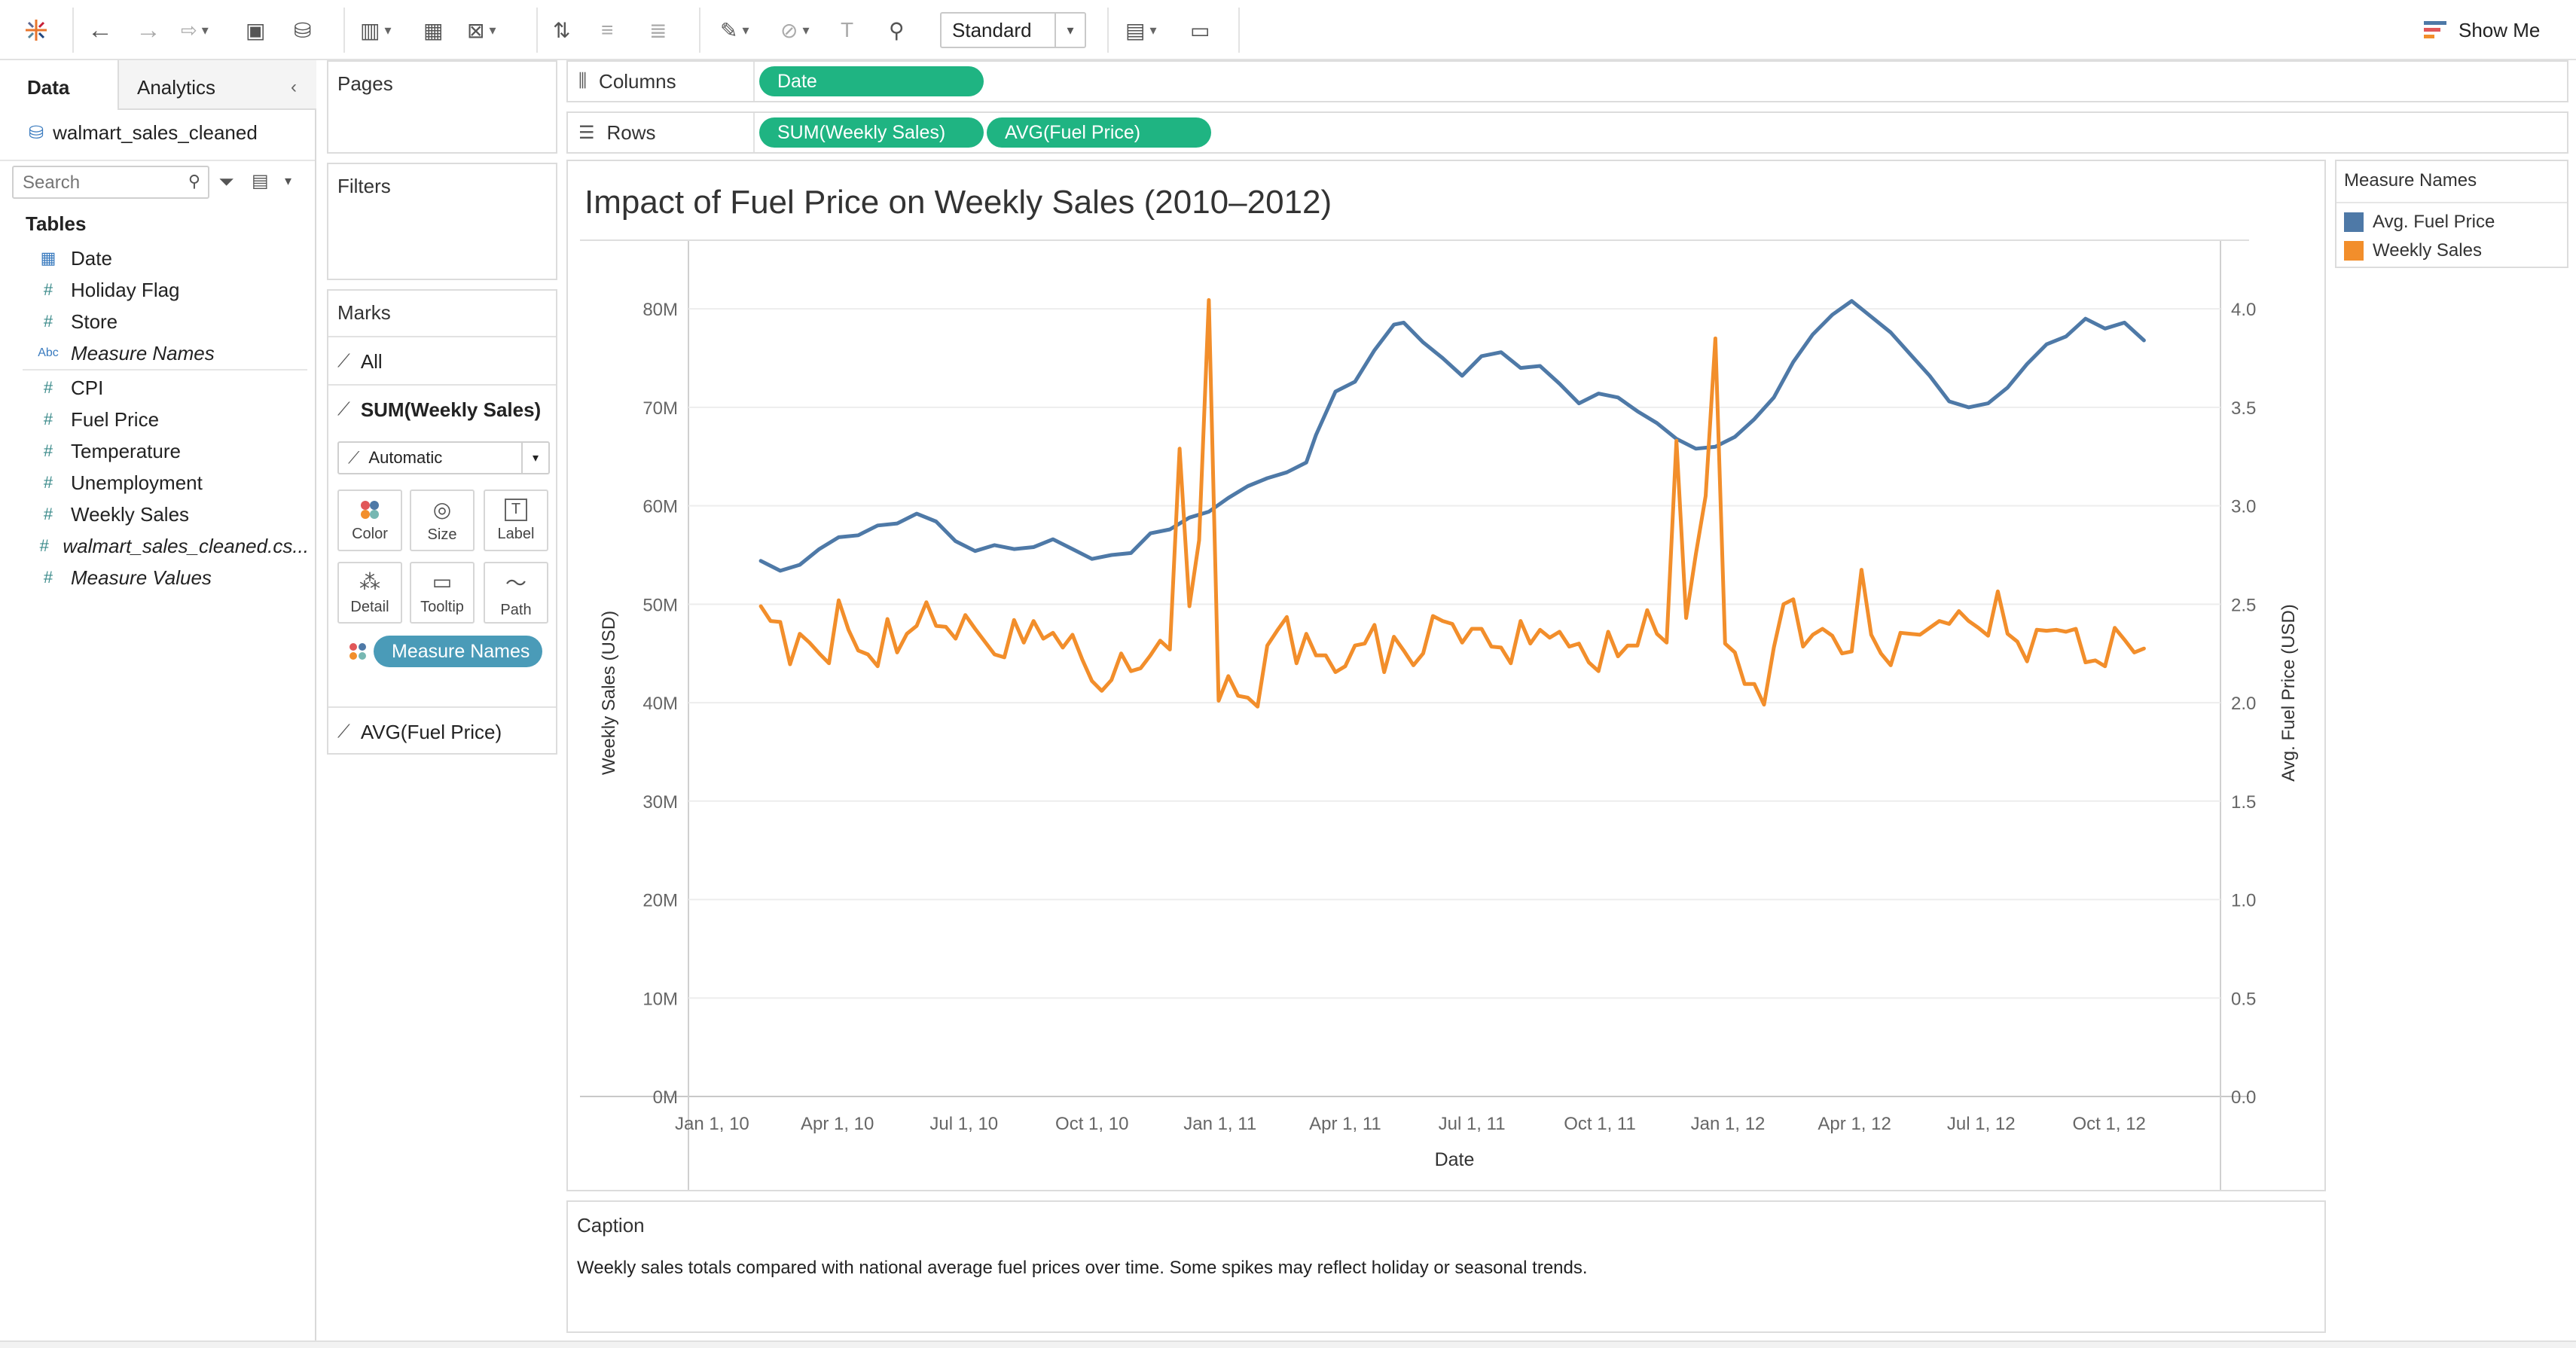 The width and height of the screenshot is (2576, 1348). What do you see at coordinates (154, 353) in the screenshot?
I see `dimension-field: Abc Measure Names` at bounding box center [154, 353].